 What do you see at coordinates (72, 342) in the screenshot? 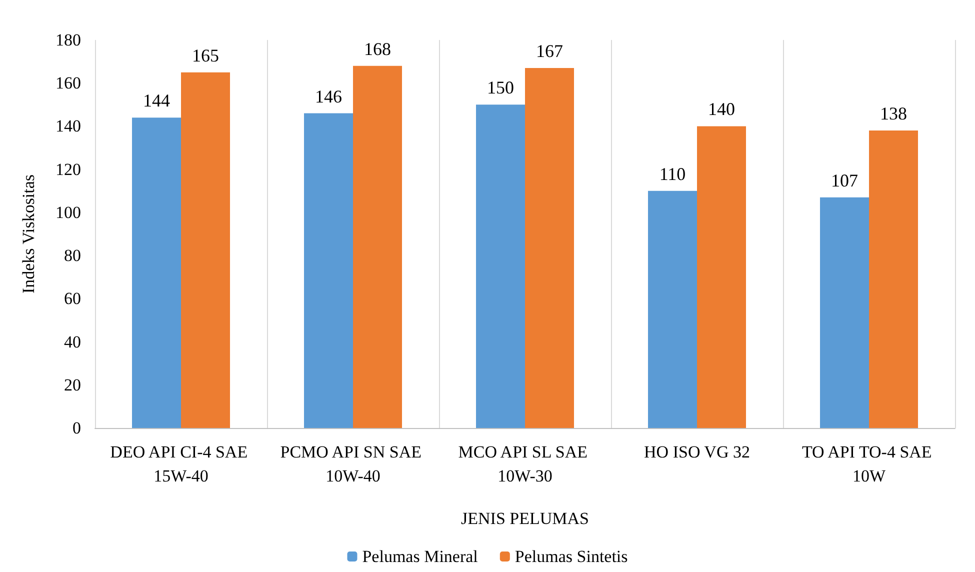
I see `y-tick-label: 40` at bounding box center [72, 342].